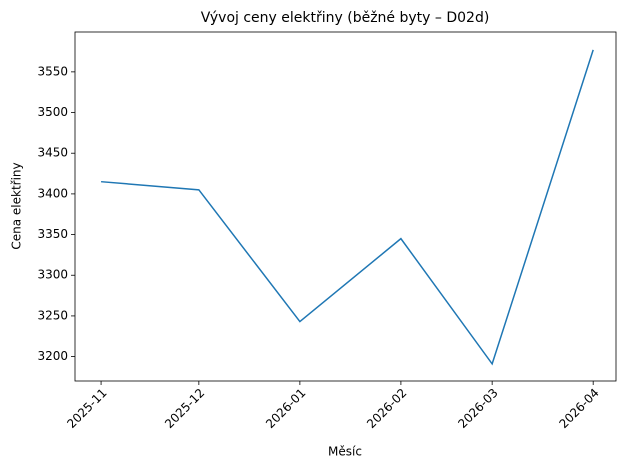 The width and height of the screenshot is (627, 470). What do you see at coordinates (52, 112) in the screenshot?
I see `y-tick-label: 3500` at bounding box center [52, 112].